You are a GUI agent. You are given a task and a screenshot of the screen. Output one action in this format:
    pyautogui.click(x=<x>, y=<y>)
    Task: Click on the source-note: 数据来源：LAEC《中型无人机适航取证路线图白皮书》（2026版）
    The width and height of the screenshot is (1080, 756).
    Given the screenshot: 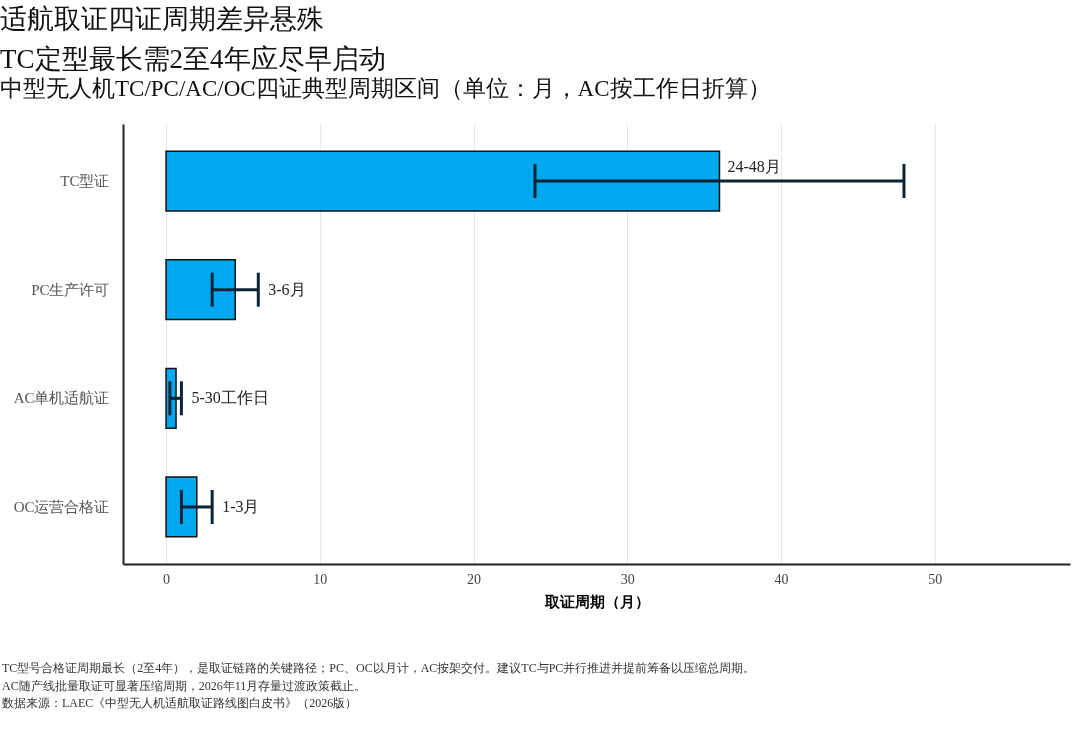 What is the action you would take?
    pyautogui.click(x=180, y=703)
    